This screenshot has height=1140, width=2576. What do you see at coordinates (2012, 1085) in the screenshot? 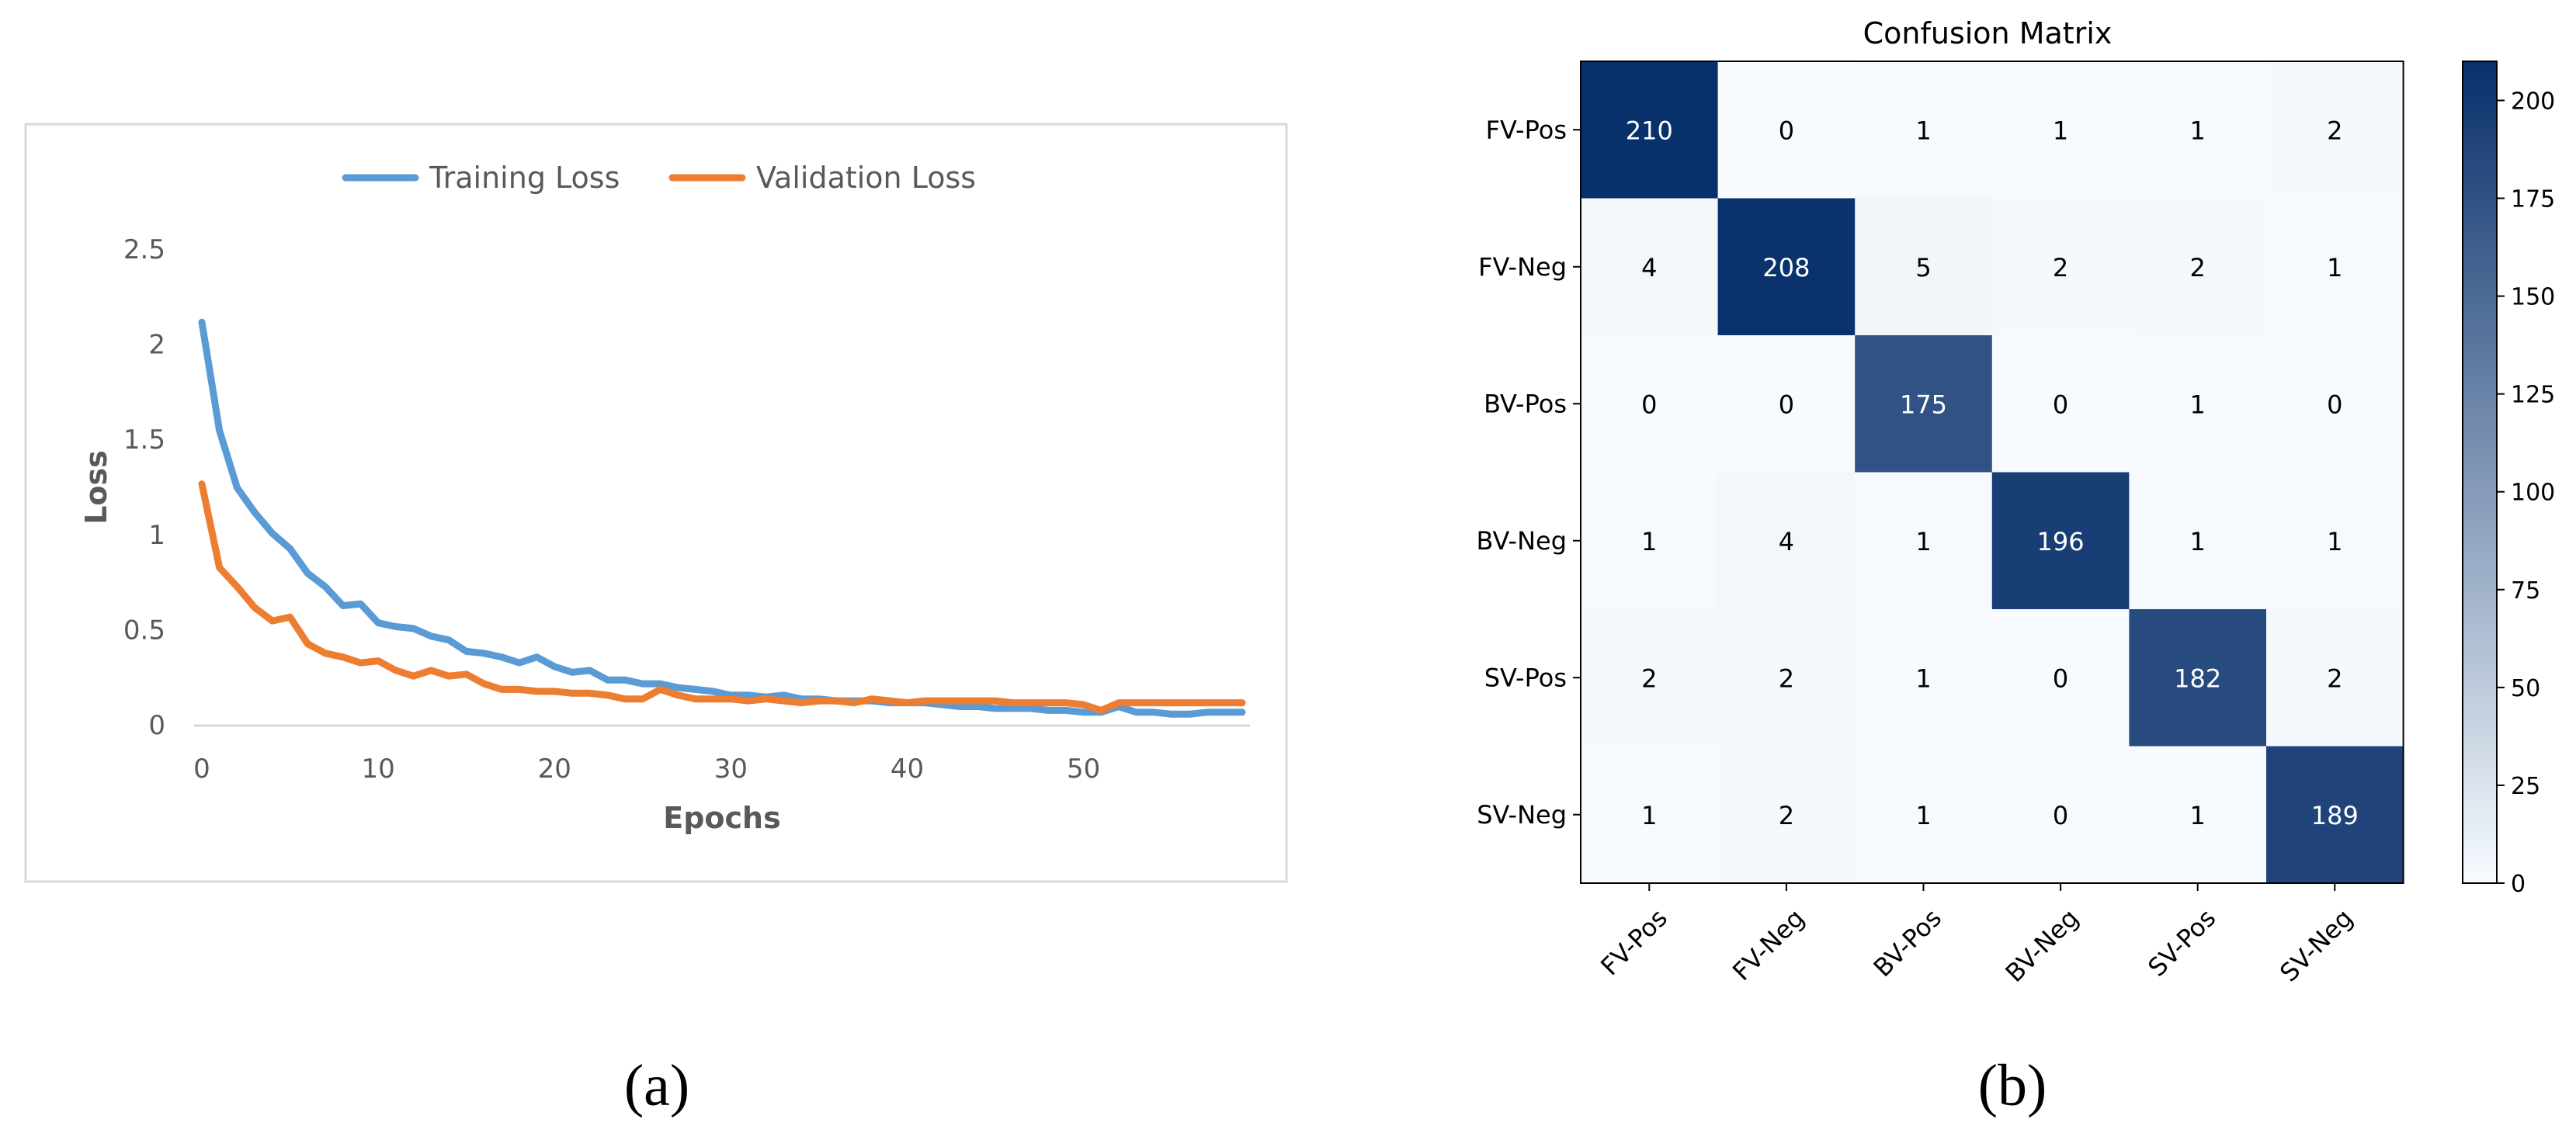
I see `panel-label-b: (b)` at bounding box center [2012, 1085].